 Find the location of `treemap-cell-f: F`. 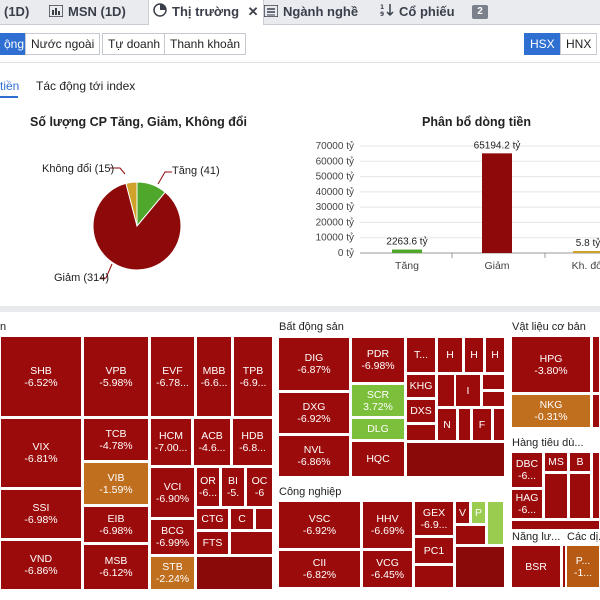

treemap-cell-f: F is located at coordinates (482, 424).